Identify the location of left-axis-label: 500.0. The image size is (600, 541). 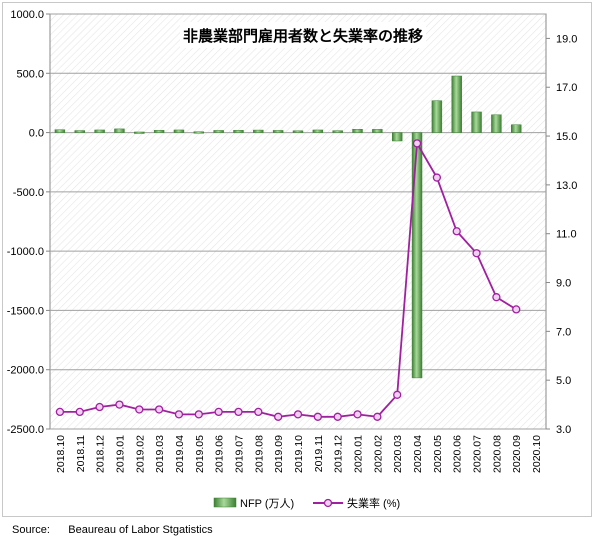
(30, 74).